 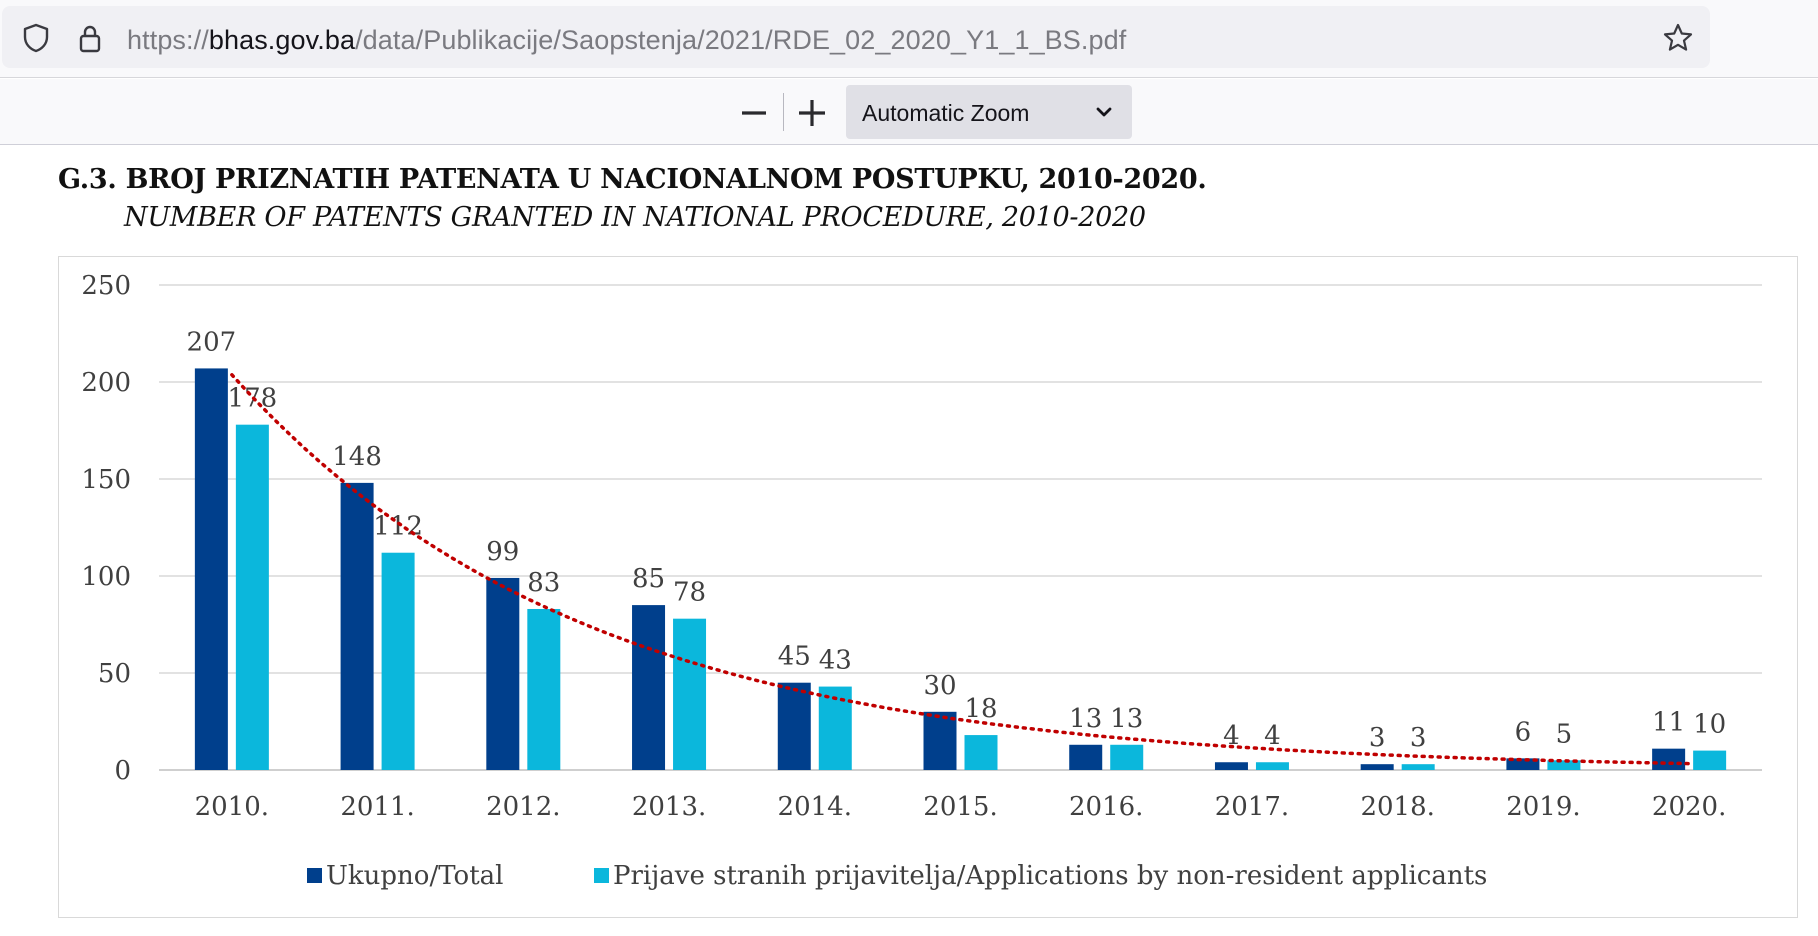 I want to click on y-tick-label: 150, so click(x=106, y=480).